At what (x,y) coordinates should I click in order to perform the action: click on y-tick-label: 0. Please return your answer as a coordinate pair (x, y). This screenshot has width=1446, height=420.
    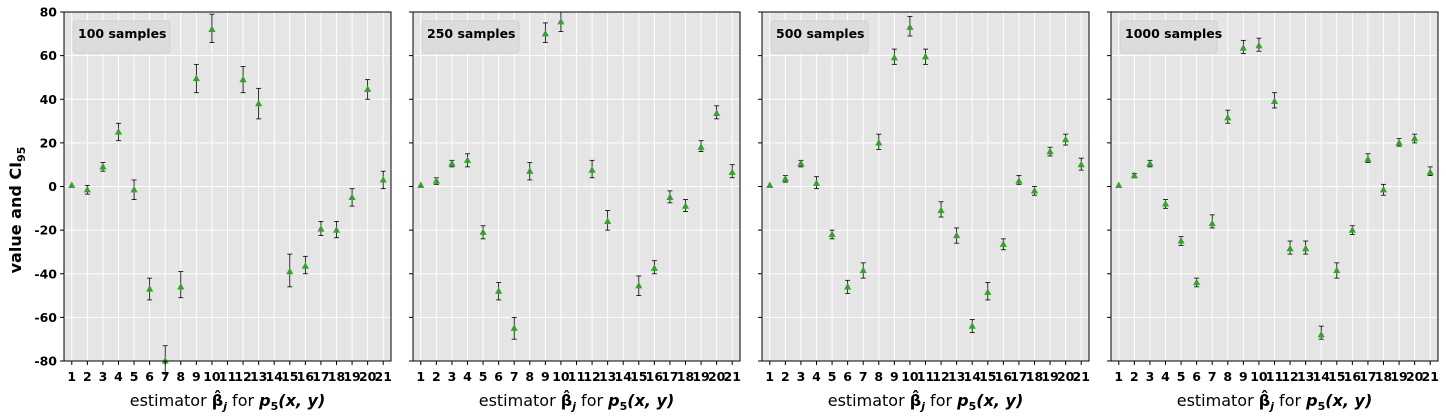
    Looking at the image, I should click on (52, 186).